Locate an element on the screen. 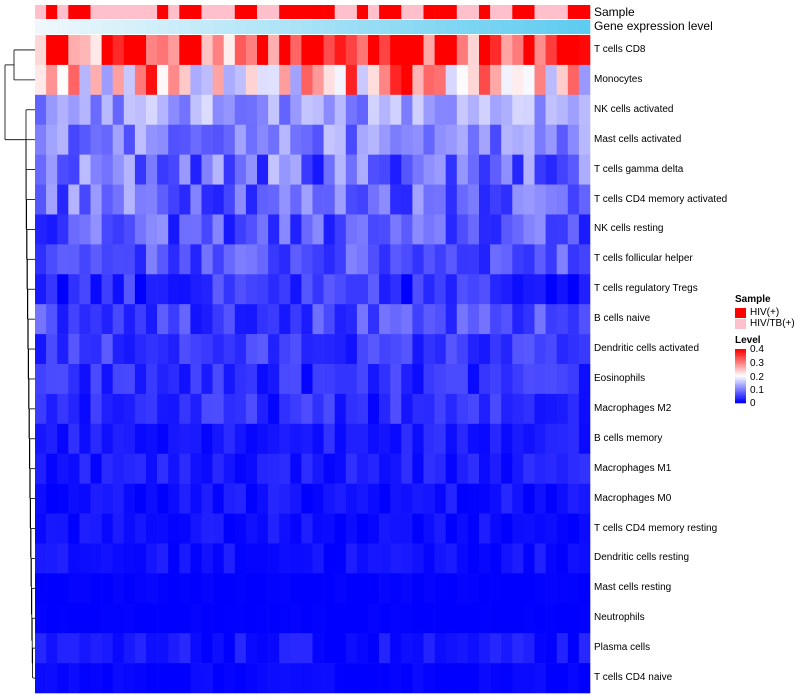 The width and height of the screenshot is (800, 700). level-tick-label: 0.2 is located at coordinates (757, 377).